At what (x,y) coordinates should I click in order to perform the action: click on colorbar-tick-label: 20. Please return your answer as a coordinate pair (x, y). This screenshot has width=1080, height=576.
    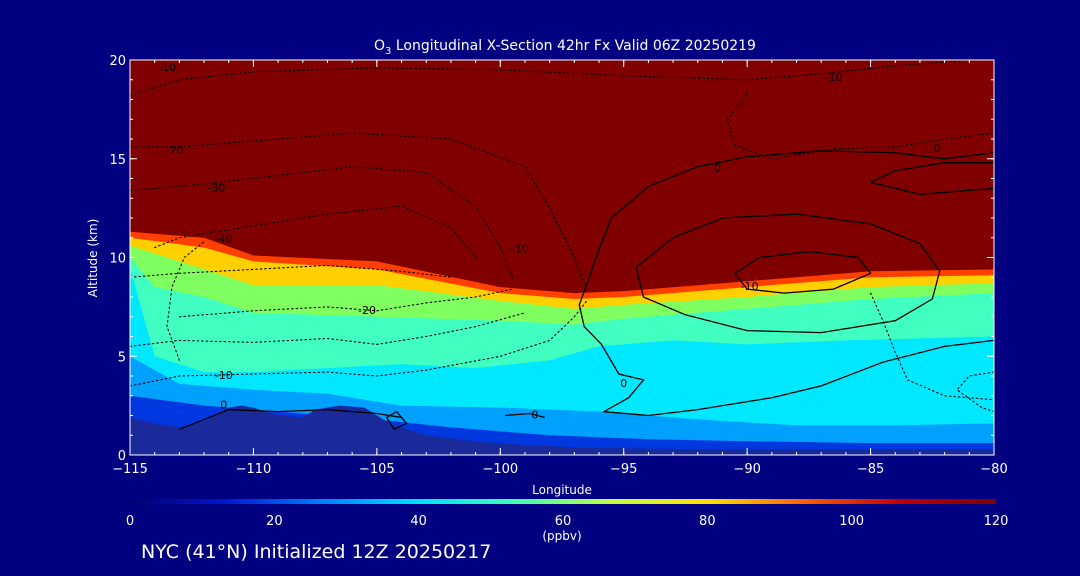
    Looking at the image, I should click on (274, 521).